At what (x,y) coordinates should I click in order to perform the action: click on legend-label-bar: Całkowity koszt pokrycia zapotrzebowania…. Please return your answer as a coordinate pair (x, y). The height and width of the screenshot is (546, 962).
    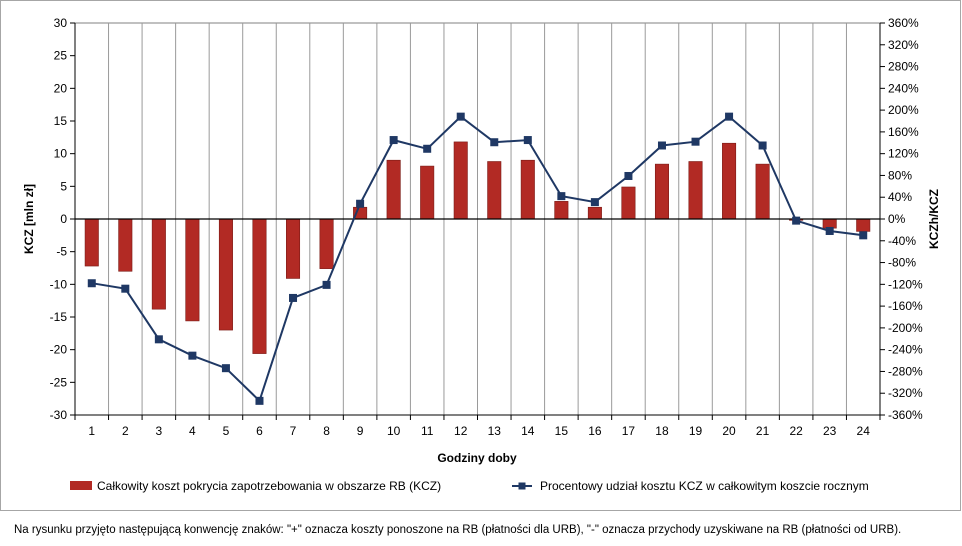
    Looking at the image, I should click on (269, 486).